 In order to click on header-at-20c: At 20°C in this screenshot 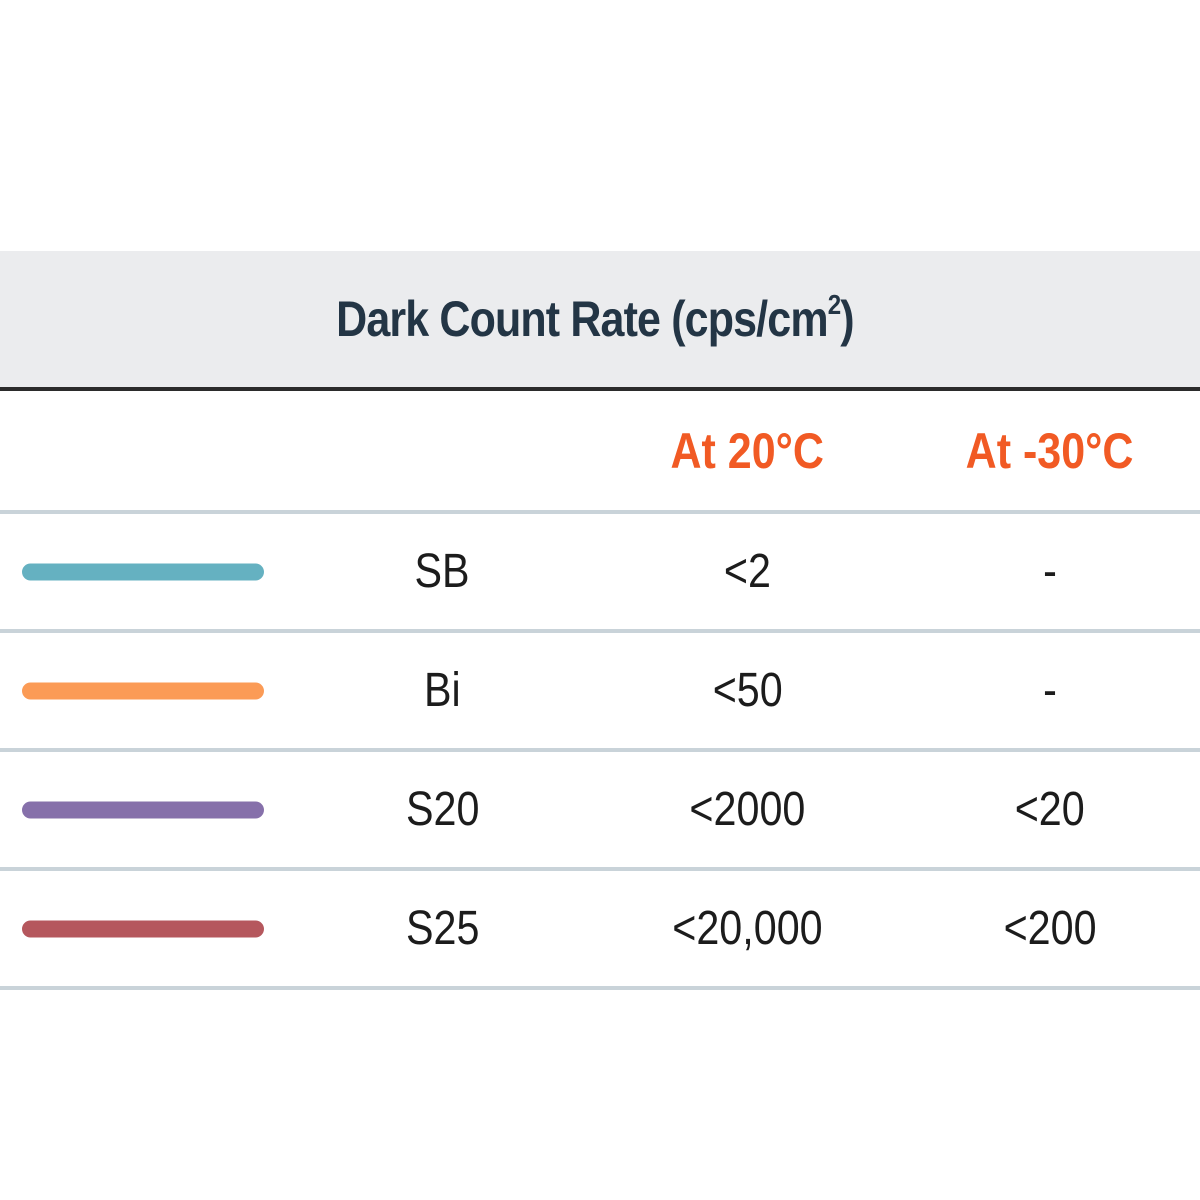, I will do `click(747, 450)`.